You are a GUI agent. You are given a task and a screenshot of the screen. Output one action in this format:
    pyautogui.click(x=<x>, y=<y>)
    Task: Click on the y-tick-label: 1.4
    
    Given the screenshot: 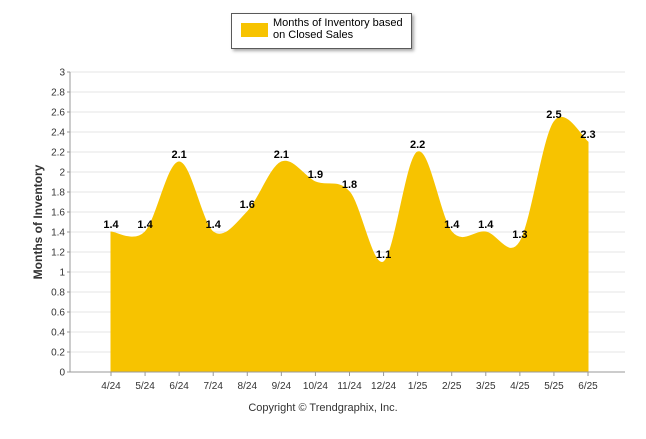 What is the action you would take?
    pyautogui.click(x=58, y=233)
    